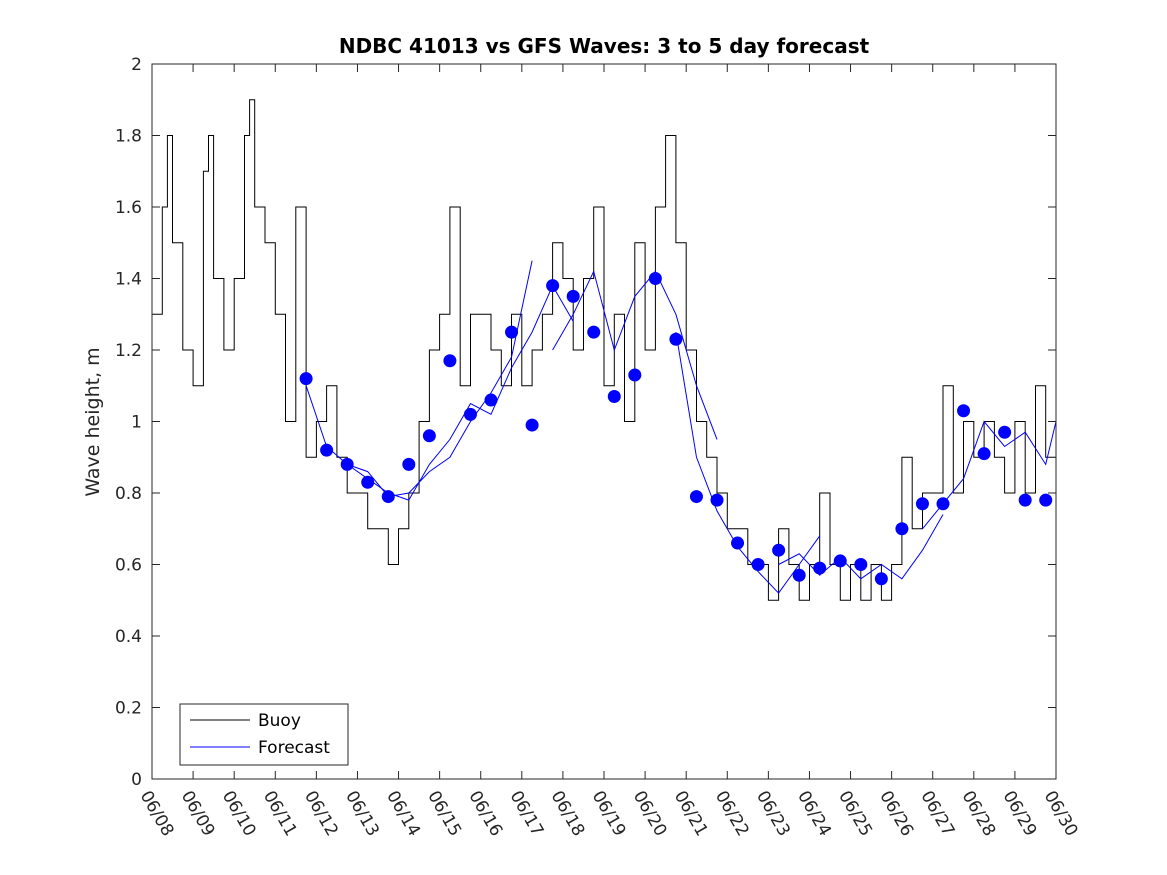 This screenshot has width=1167, height=875. I want to click on legend-label-buoy: Buoy, so click(279, 721).